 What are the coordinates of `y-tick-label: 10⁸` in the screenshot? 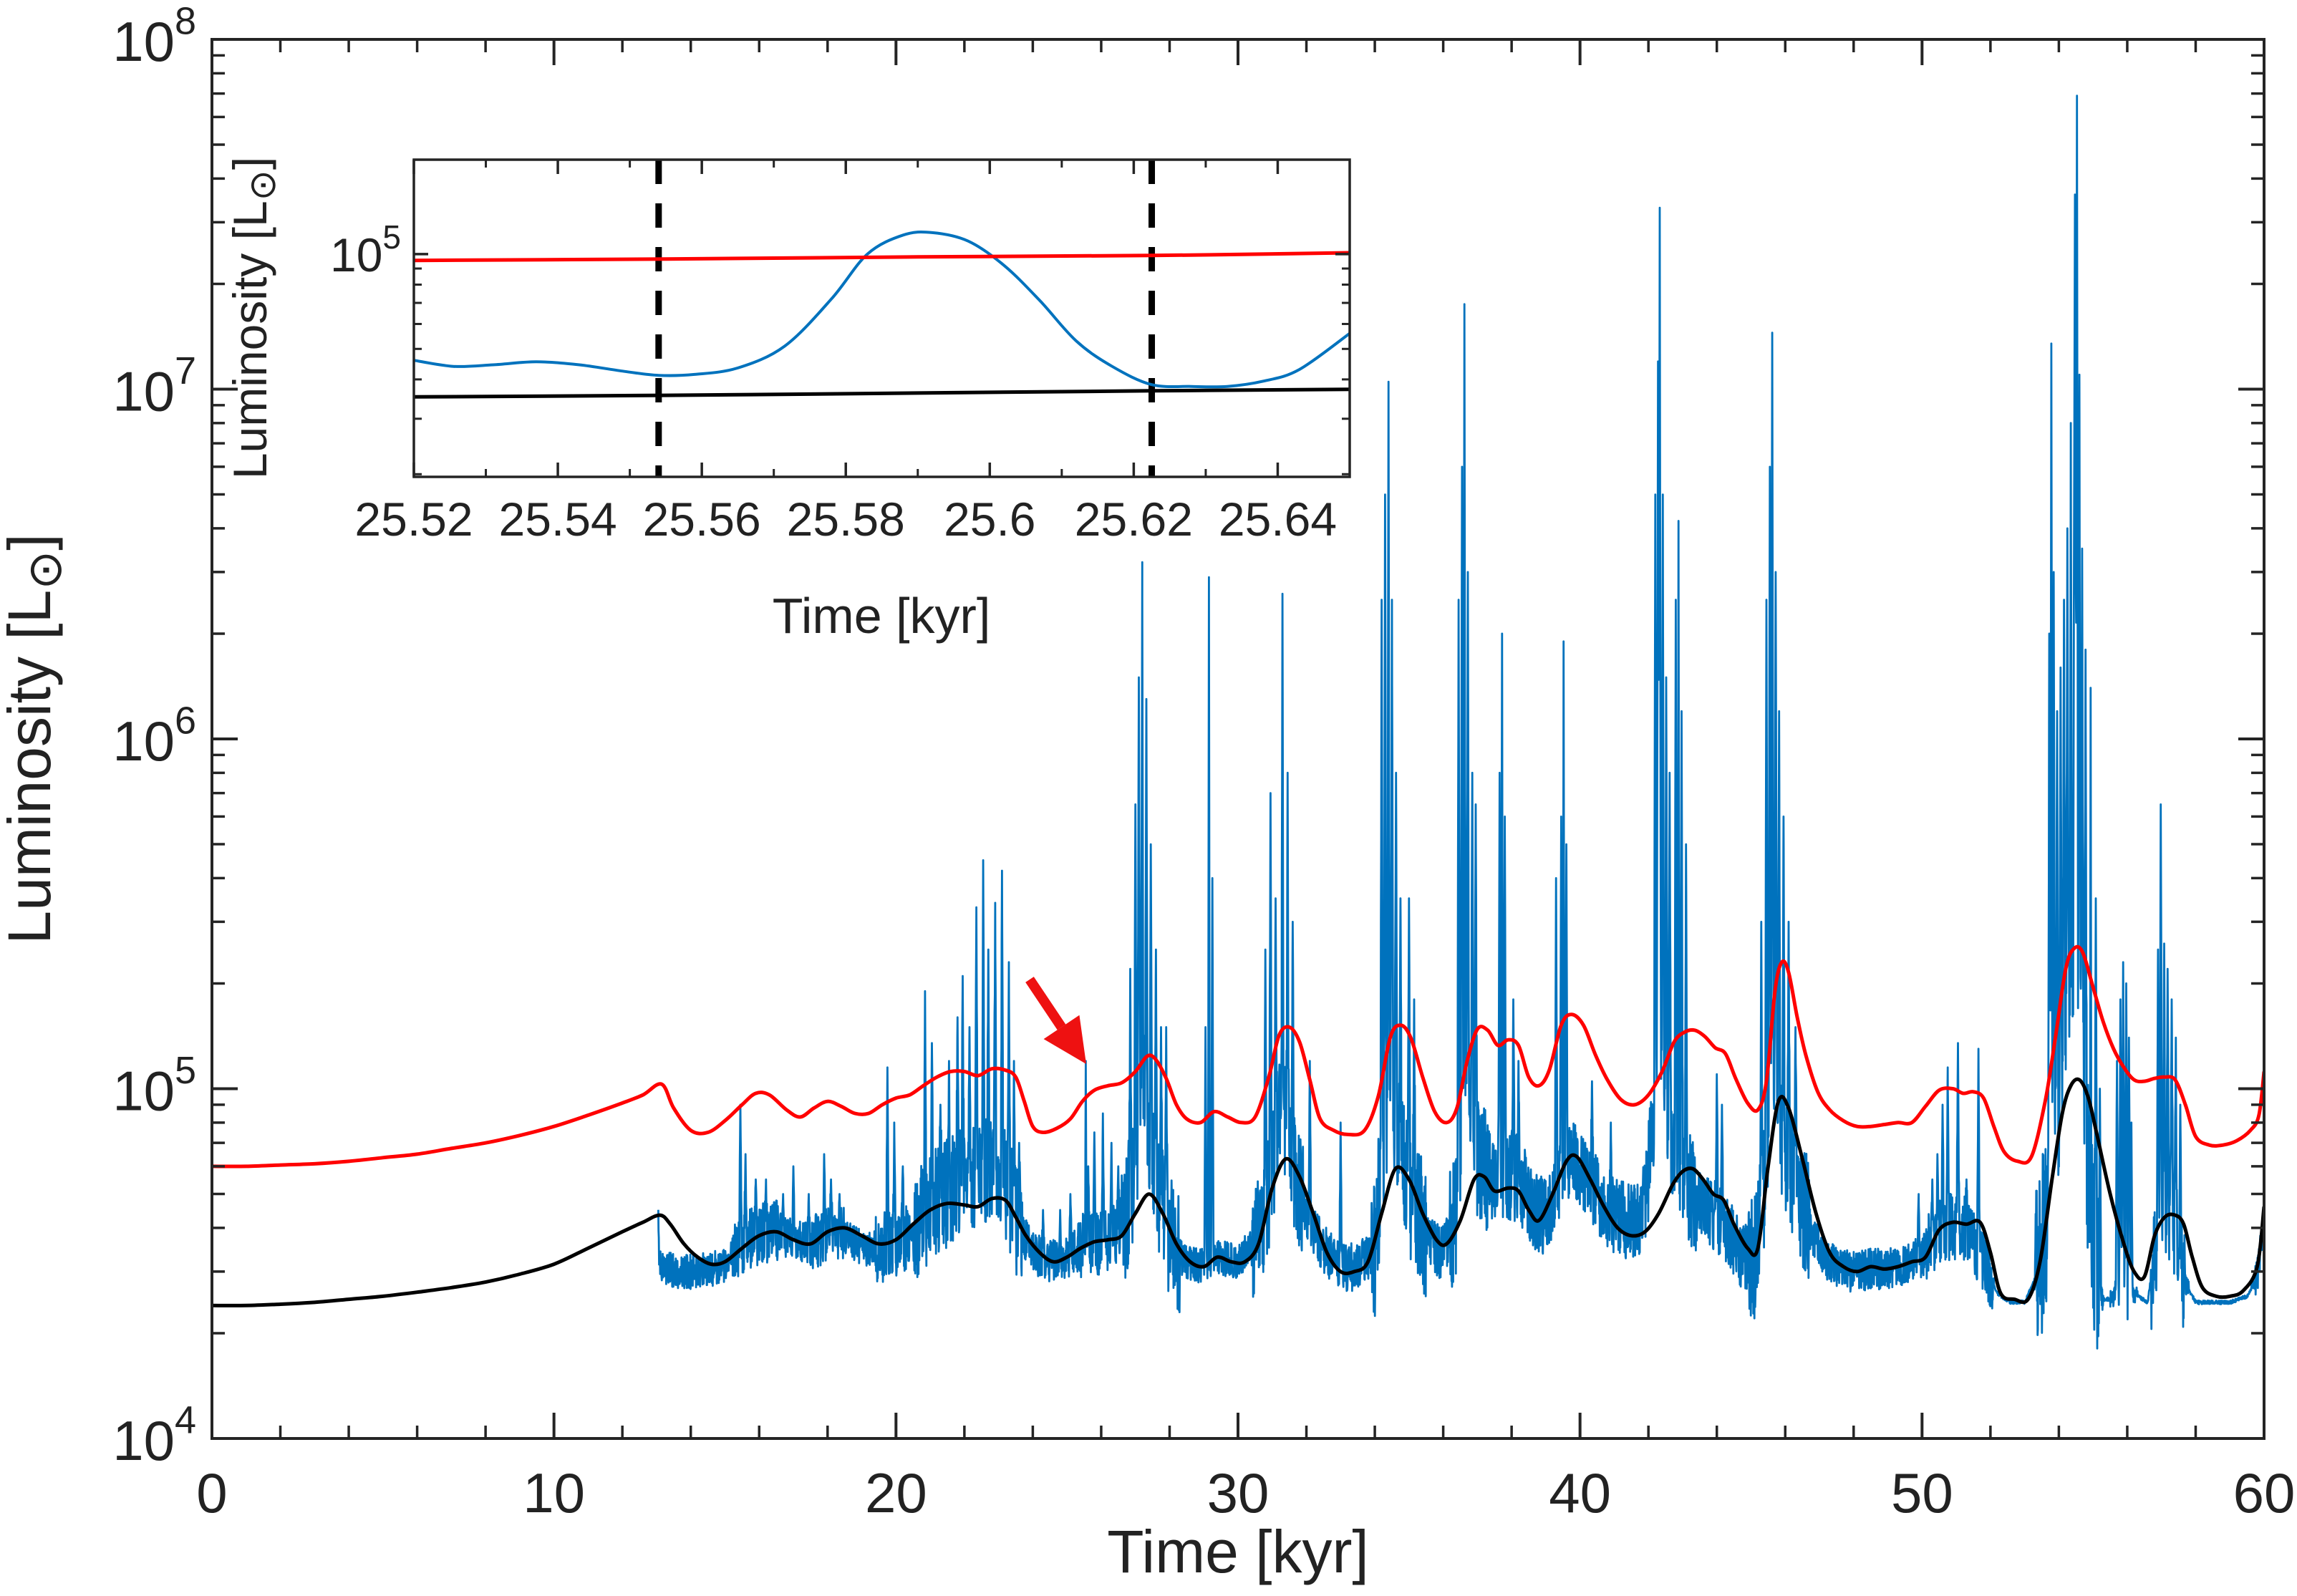 It's located at (154, 36).